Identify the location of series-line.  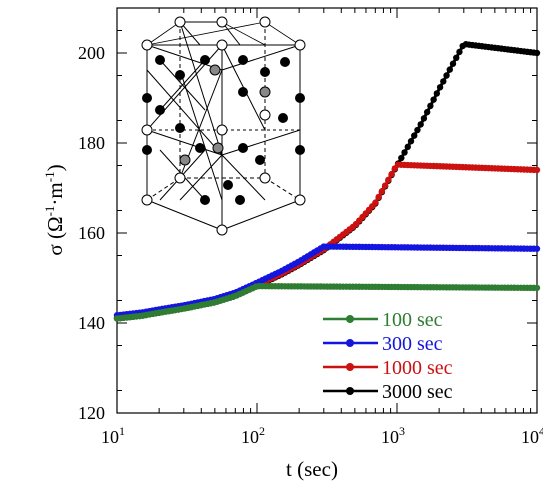
(327, 302).